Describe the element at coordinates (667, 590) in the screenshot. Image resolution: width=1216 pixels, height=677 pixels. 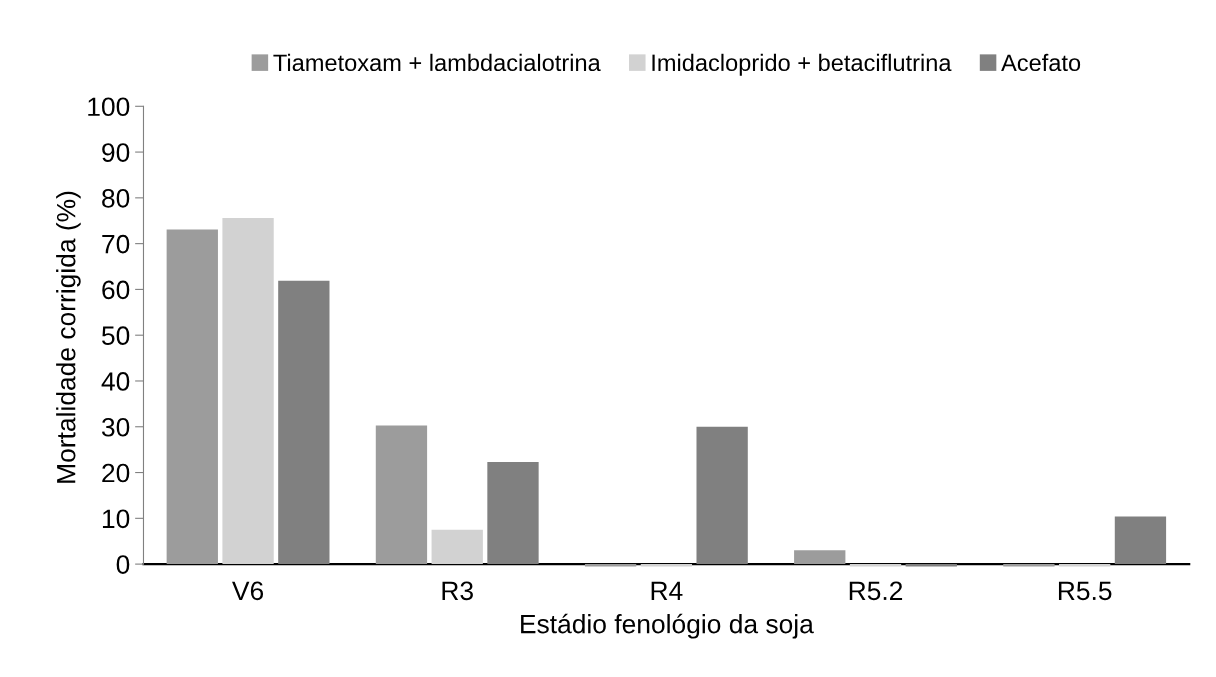
I see `x-tick-label: R4` at that location.